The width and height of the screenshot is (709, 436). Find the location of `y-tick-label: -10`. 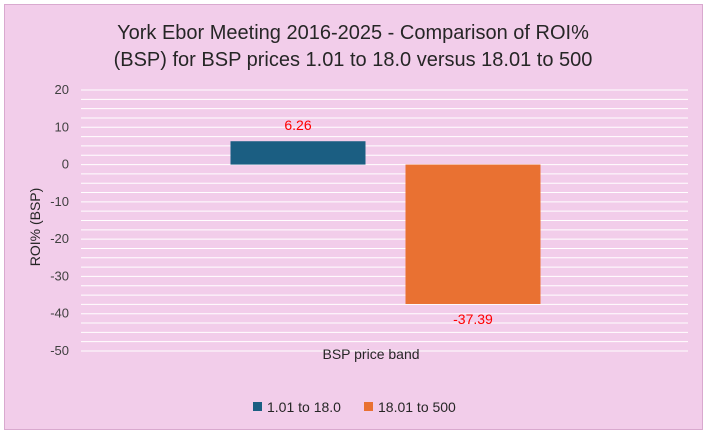

y-tick-label: -10 is located at coordinates (59, 201).